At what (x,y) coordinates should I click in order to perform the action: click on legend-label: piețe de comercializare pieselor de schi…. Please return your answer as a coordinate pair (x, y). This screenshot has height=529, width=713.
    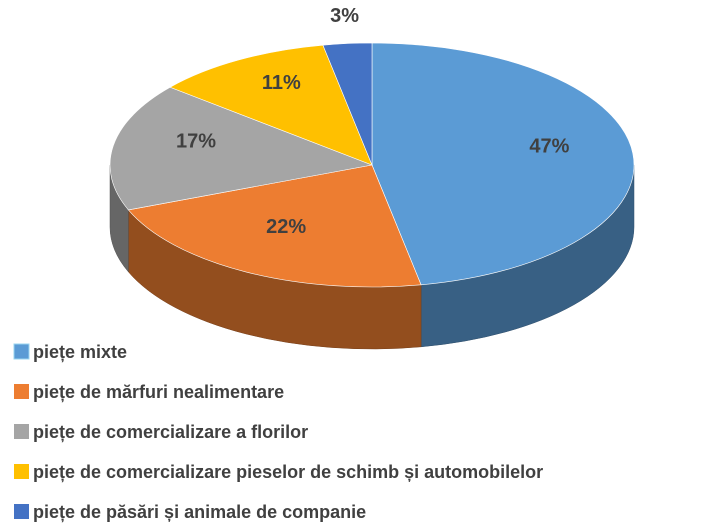
    Looking at the image, I should click on (288, 472).